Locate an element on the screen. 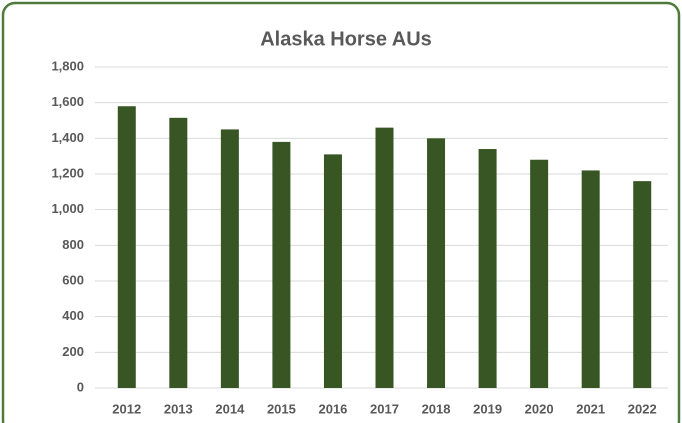 The width and height of the screenshot is (682, 423). x-tick-label: 2012 is located at coordinates (126, 408).